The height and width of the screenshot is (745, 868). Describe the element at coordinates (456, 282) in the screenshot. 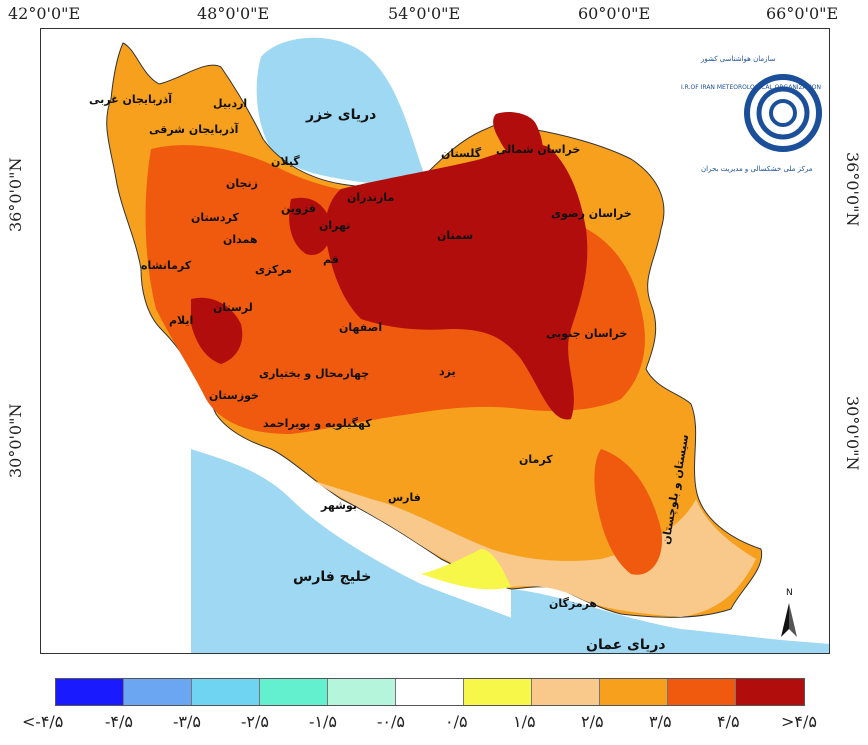

I see `zone-severe` at that location.